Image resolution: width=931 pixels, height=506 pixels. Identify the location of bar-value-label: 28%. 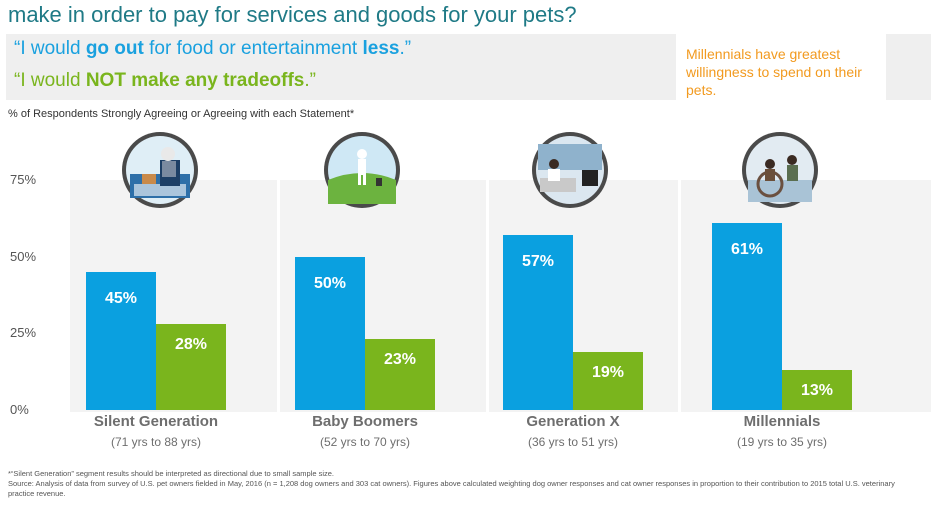
(191, 345).